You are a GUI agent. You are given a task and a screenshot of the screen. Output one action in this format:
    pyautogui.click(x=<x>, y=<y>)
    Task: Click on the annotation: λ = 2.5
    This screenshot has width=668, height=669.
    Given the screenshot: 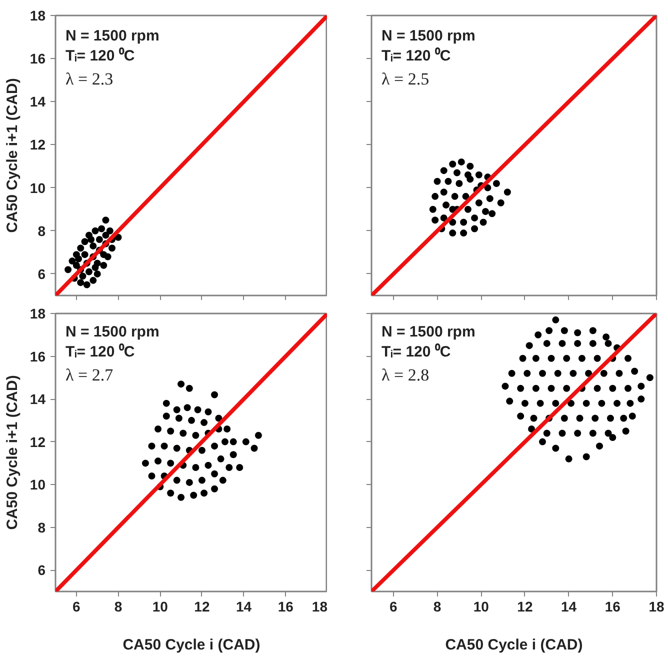 What is the action you would take?
    pyautogui.click(x=406, y=79)
    